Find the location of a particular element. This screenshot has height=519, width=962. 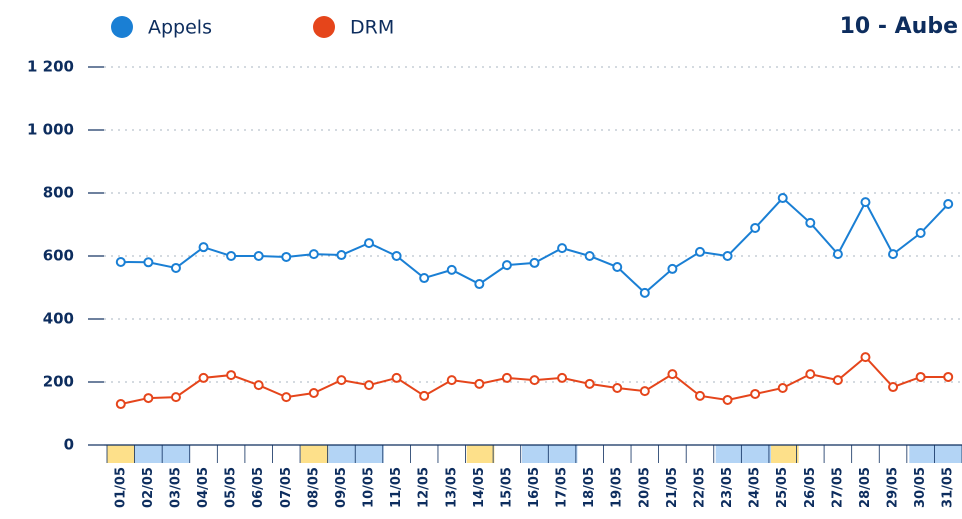

x-tick-label: 02/05 is located at coordinates (148, 487).